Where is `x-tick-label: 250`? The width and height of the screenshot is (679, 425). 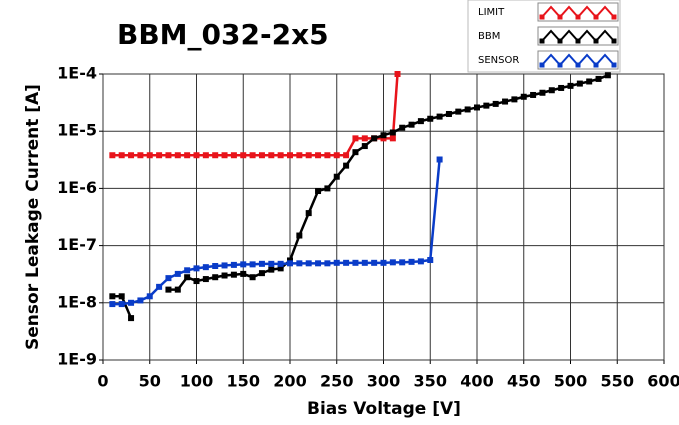 x-tick-label: 250 is located at coordinates (336, 381).